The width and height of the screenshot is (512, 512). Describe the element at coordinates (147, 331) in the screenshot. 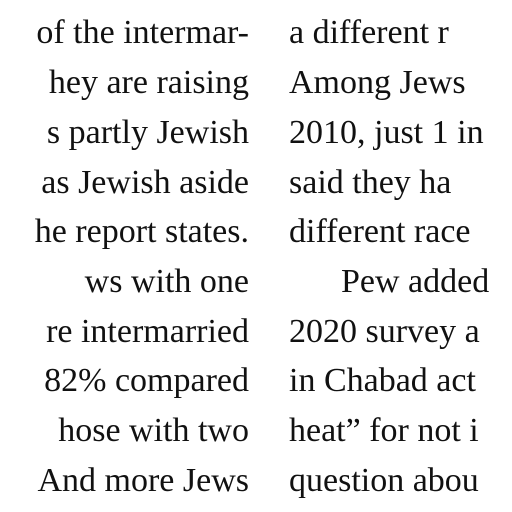

I see `text-line: re intermarried` at that location.